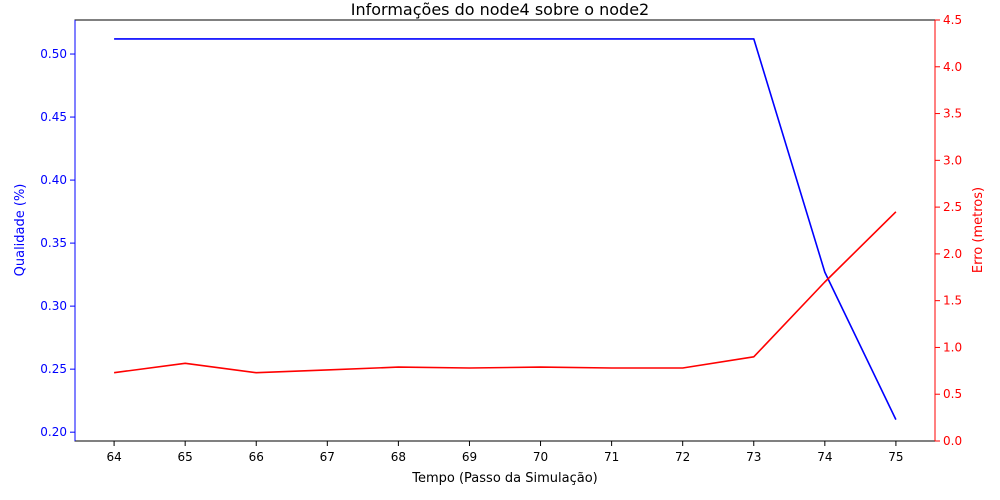  I want to click on right-y-tick-label: 3.5, so click(952, 114).